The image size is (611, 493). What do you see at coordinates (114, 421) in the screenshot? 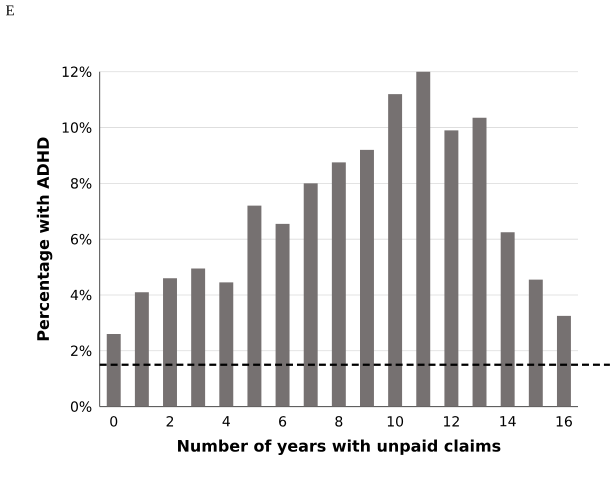
I see `x-tick-label: 0` at bounding box center [114, 421].